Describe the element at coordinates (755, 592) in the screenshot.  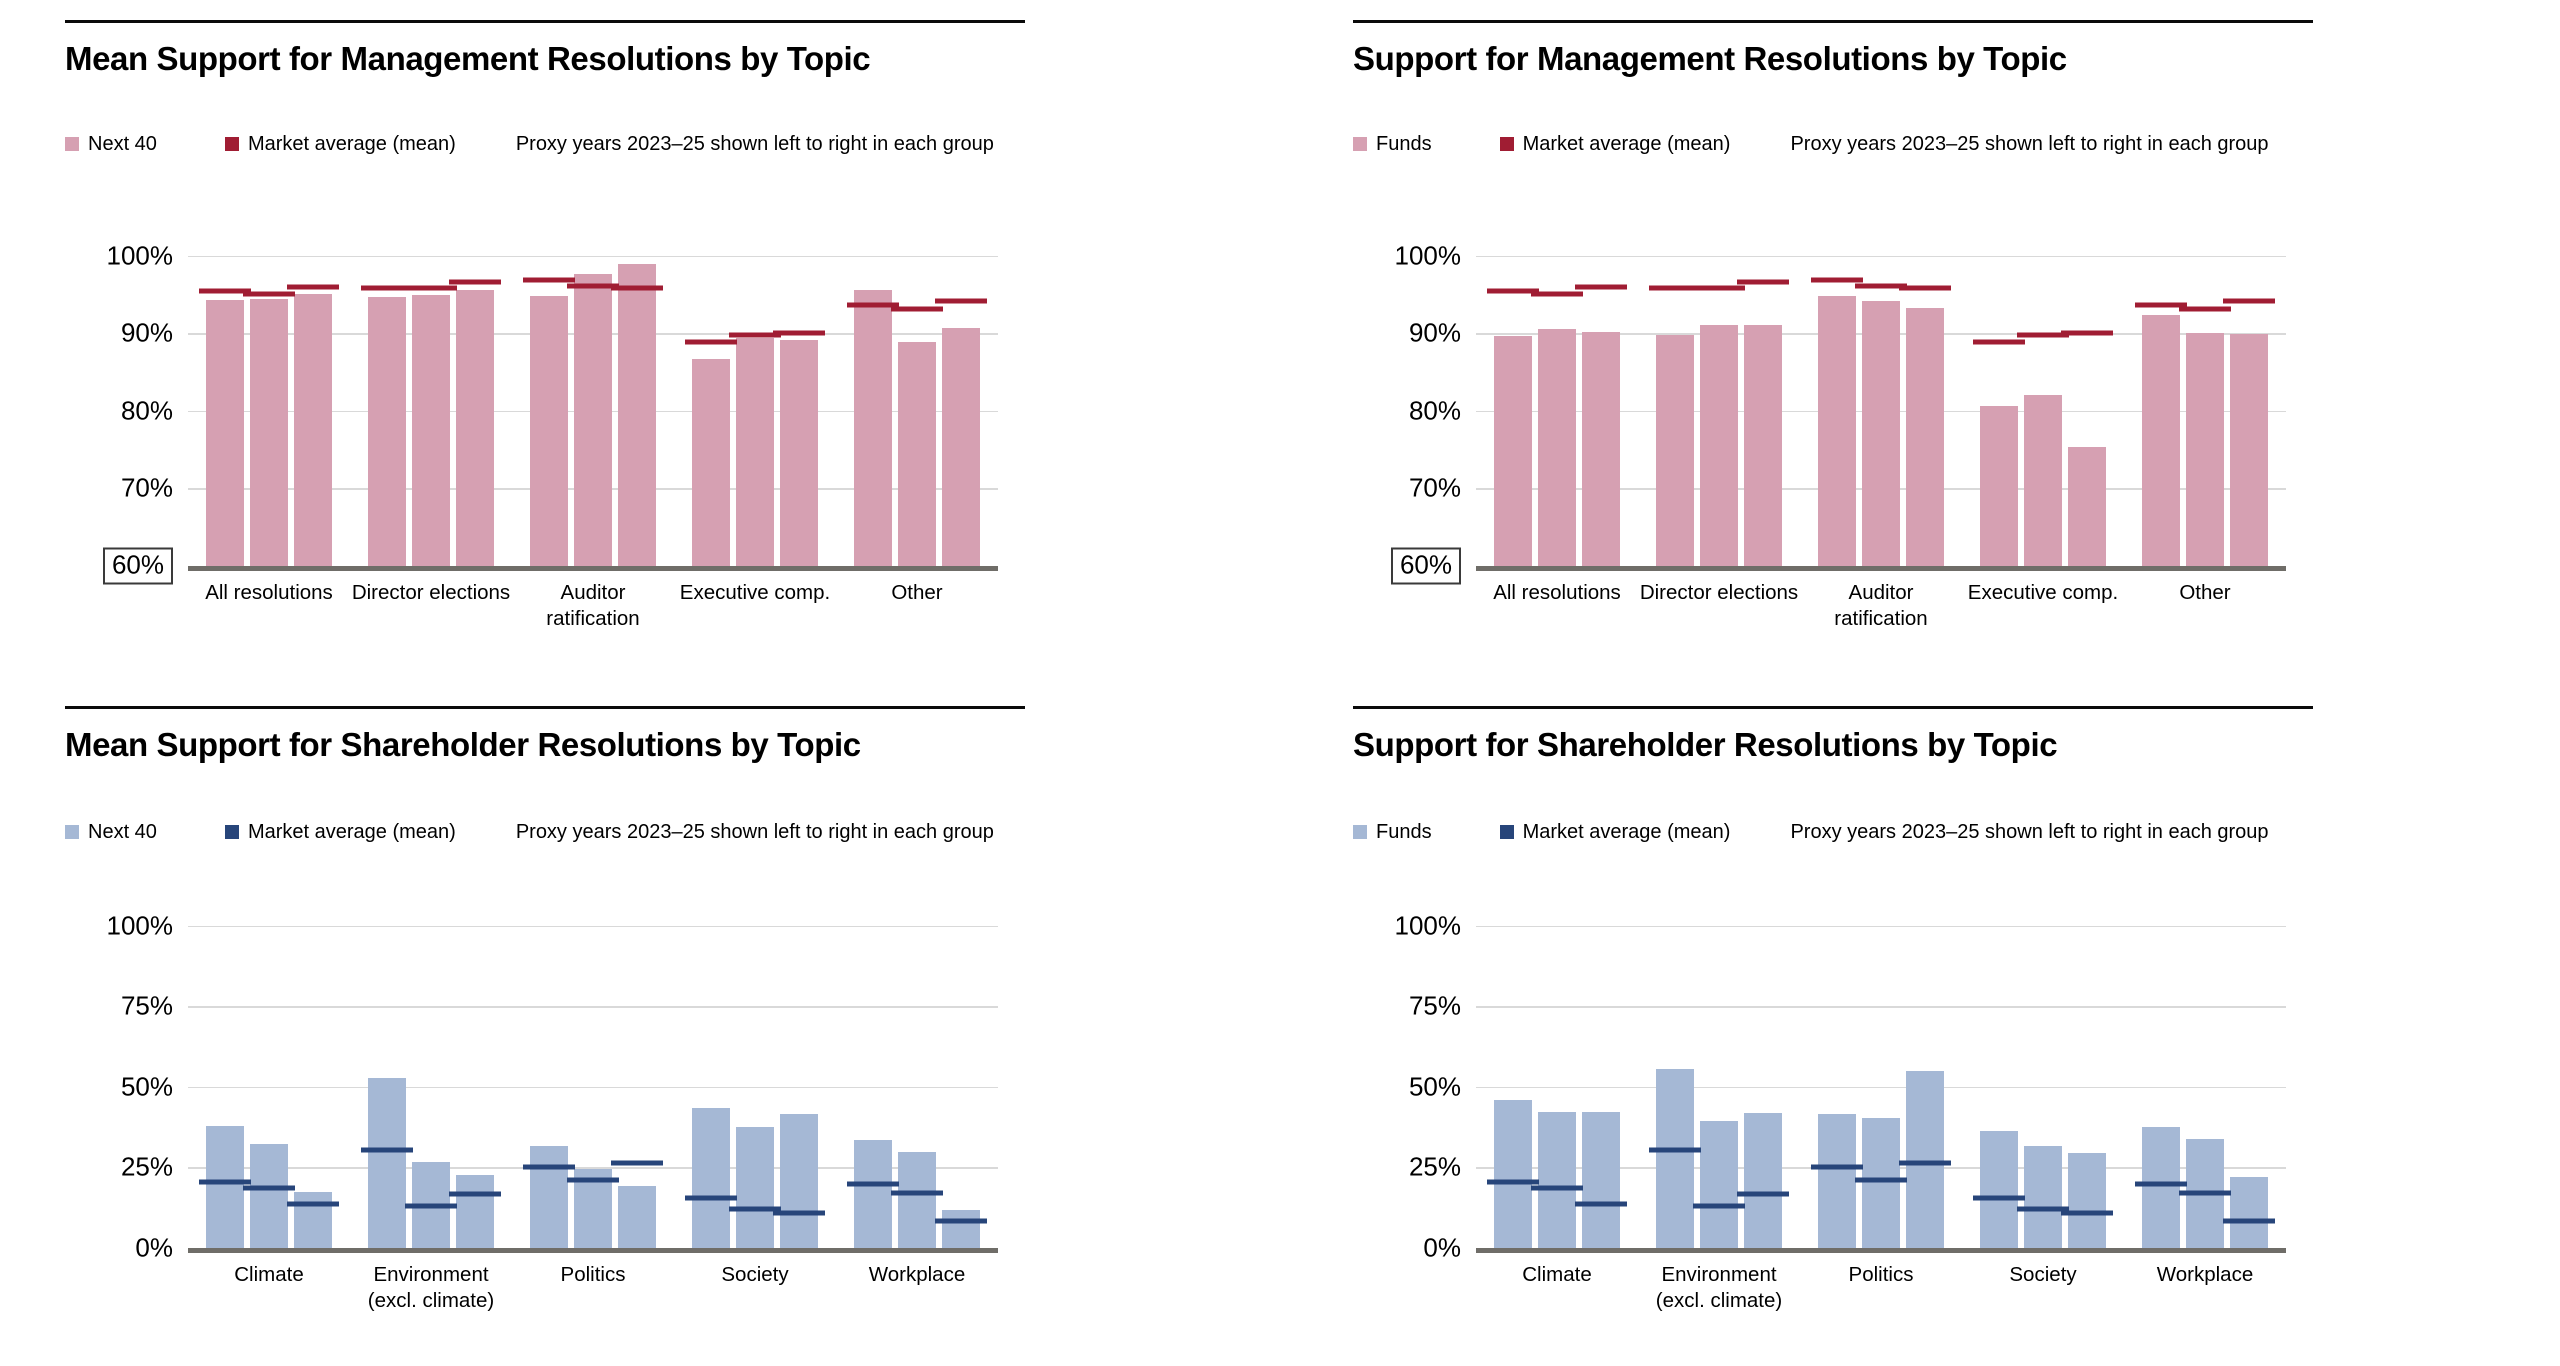
I see `x-axis-category-label: Executive comp.` at that location.